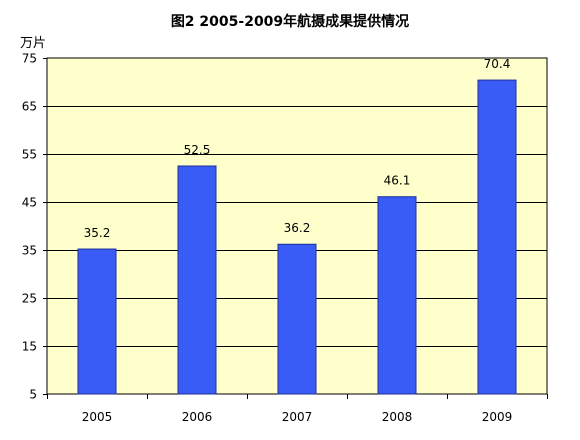 The width and height of the screenshot is (580, 440). Describe the element at coordinates (497, 237) in the screenshot. I see `bar-2009` at that location.